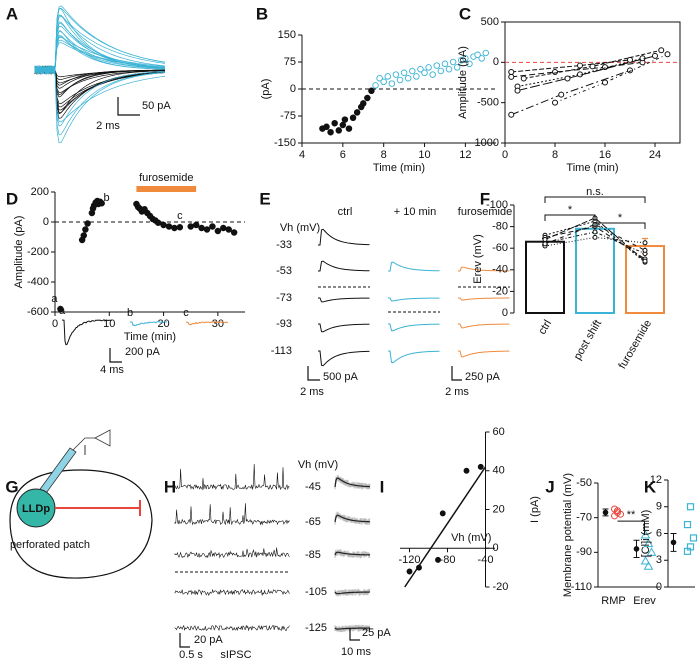 This screenshot has width=700, height=659. What do you see at coordinates (316, 592) in the screenshot?
I see `label: -105` at bounding box center [316, 592].